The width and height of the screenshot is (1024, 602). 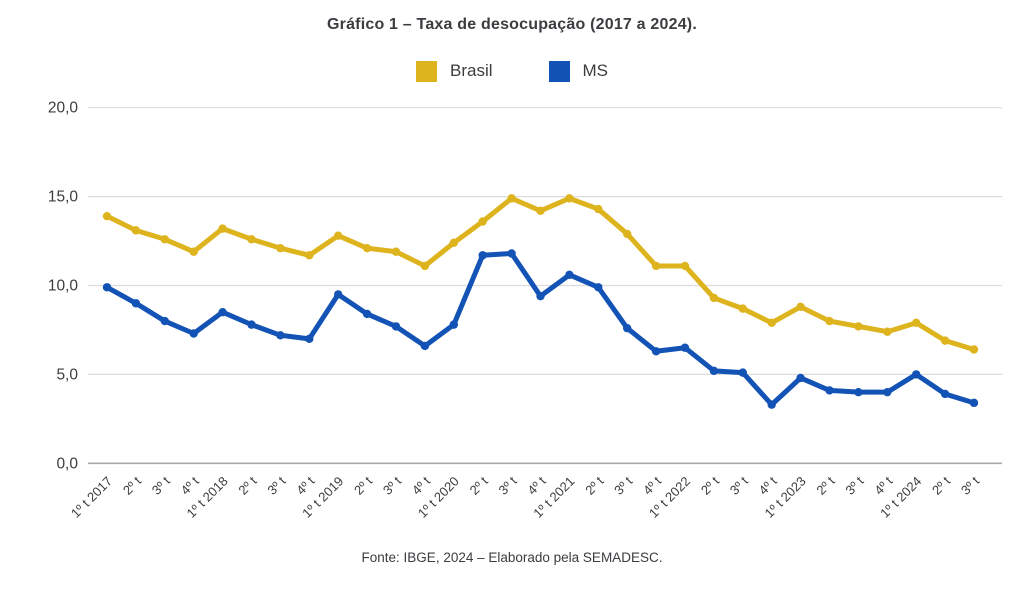 I want to click on y-tick-label: 0,0, so click(x=67, y=463).